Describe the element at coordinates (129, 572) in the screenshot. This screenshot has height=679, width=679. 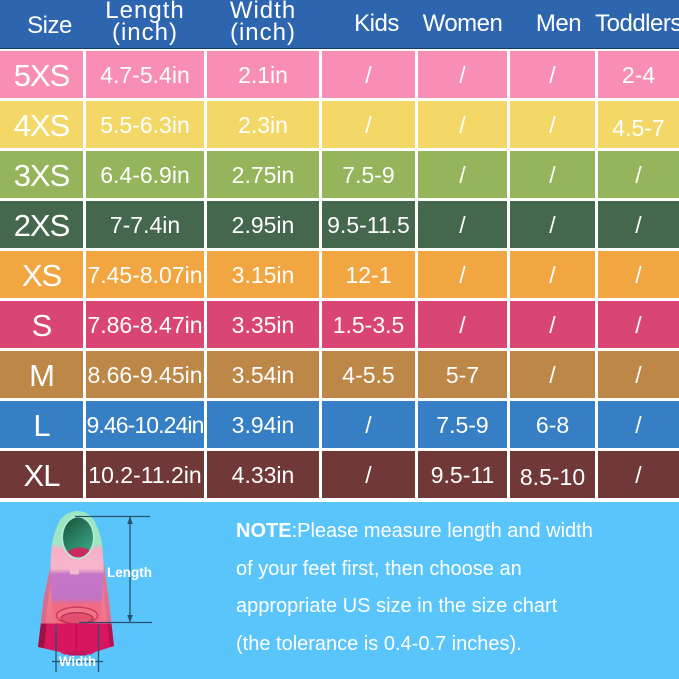
I see `svg-text: Length` at that location.